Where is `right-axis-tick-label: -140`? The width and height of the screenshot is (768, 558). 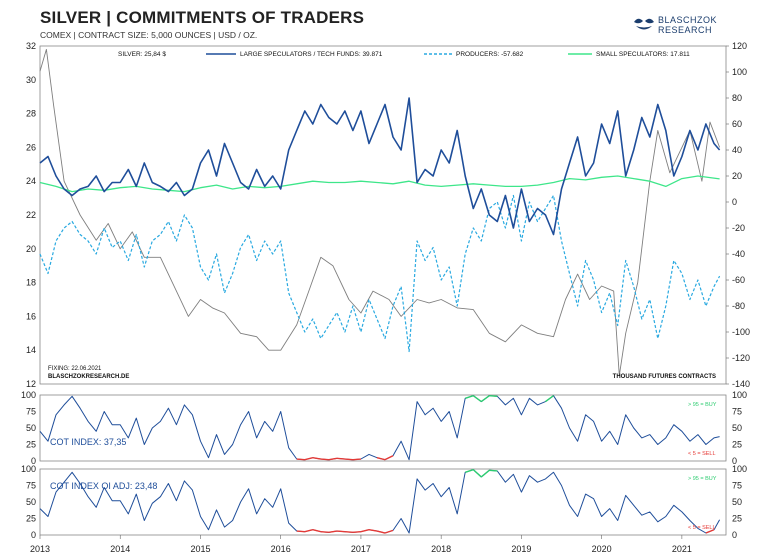 right-axis-tick-label: -140 is located at coordinates (741, 384).